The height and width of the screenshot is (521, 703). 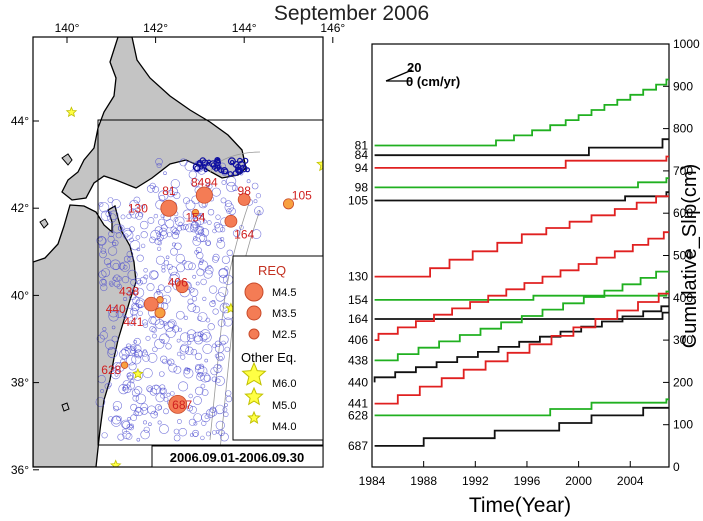 What do you see at coordinates (204, 182) in the screenshot?
I see `req-label: 8494` at bounding box center [204, 182].